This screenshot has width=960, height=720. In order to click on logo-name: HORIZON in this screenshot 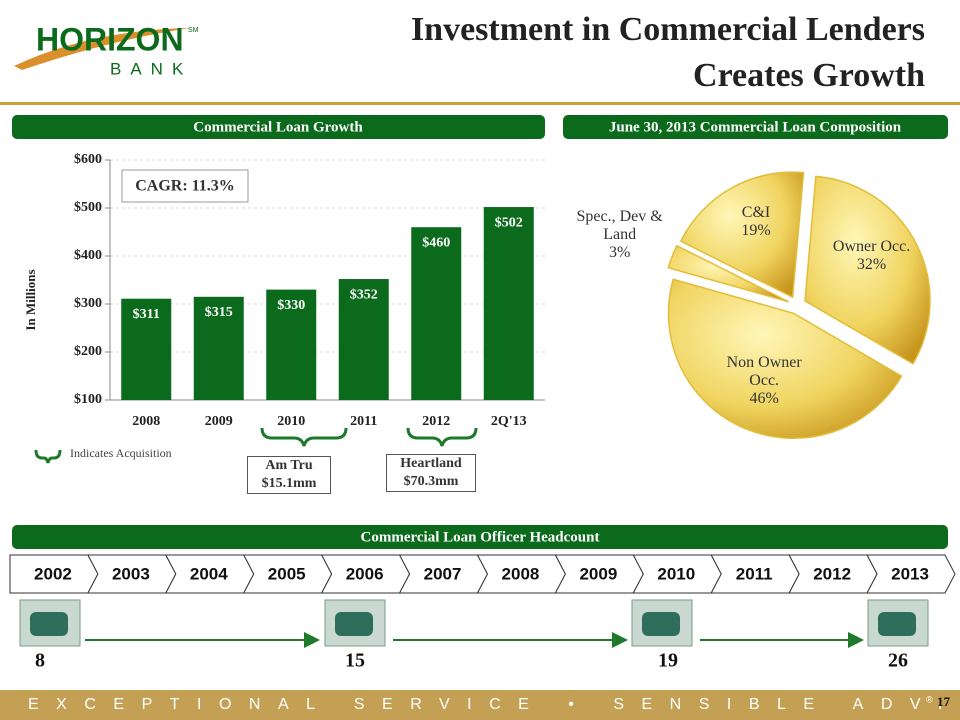, I will do `click(110, 39)`.